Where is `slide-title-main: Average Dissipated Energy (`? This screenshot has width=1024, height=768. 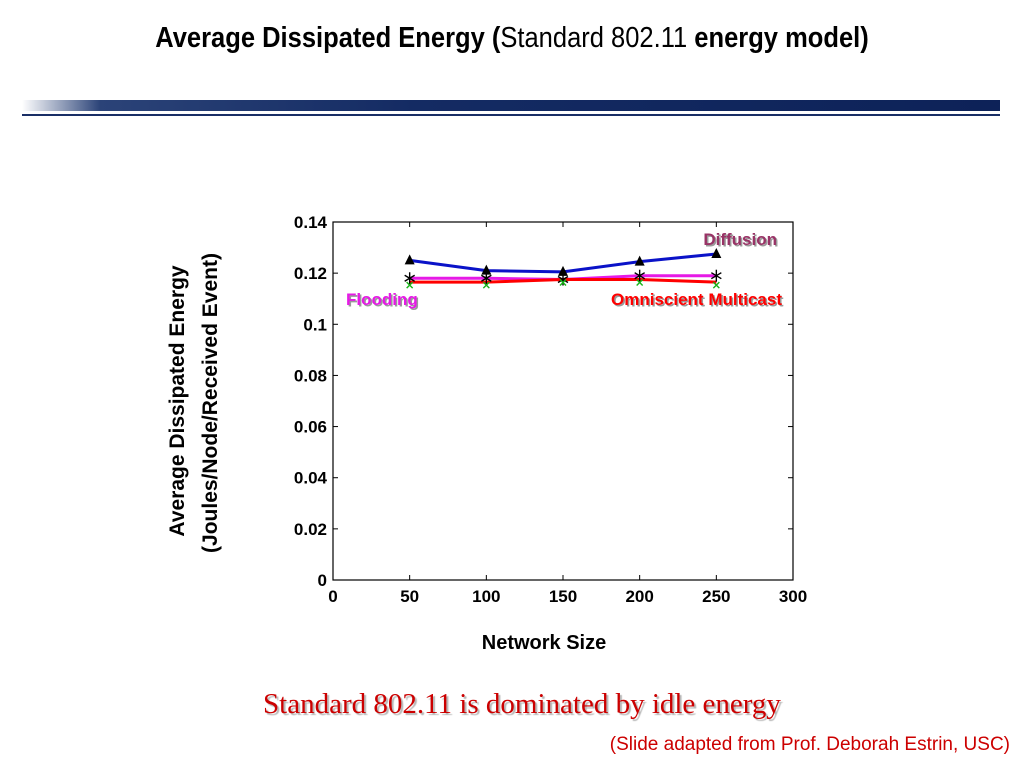
slide-title-main: Average Dissipated Energy ( is located at coordinates (328, 38).